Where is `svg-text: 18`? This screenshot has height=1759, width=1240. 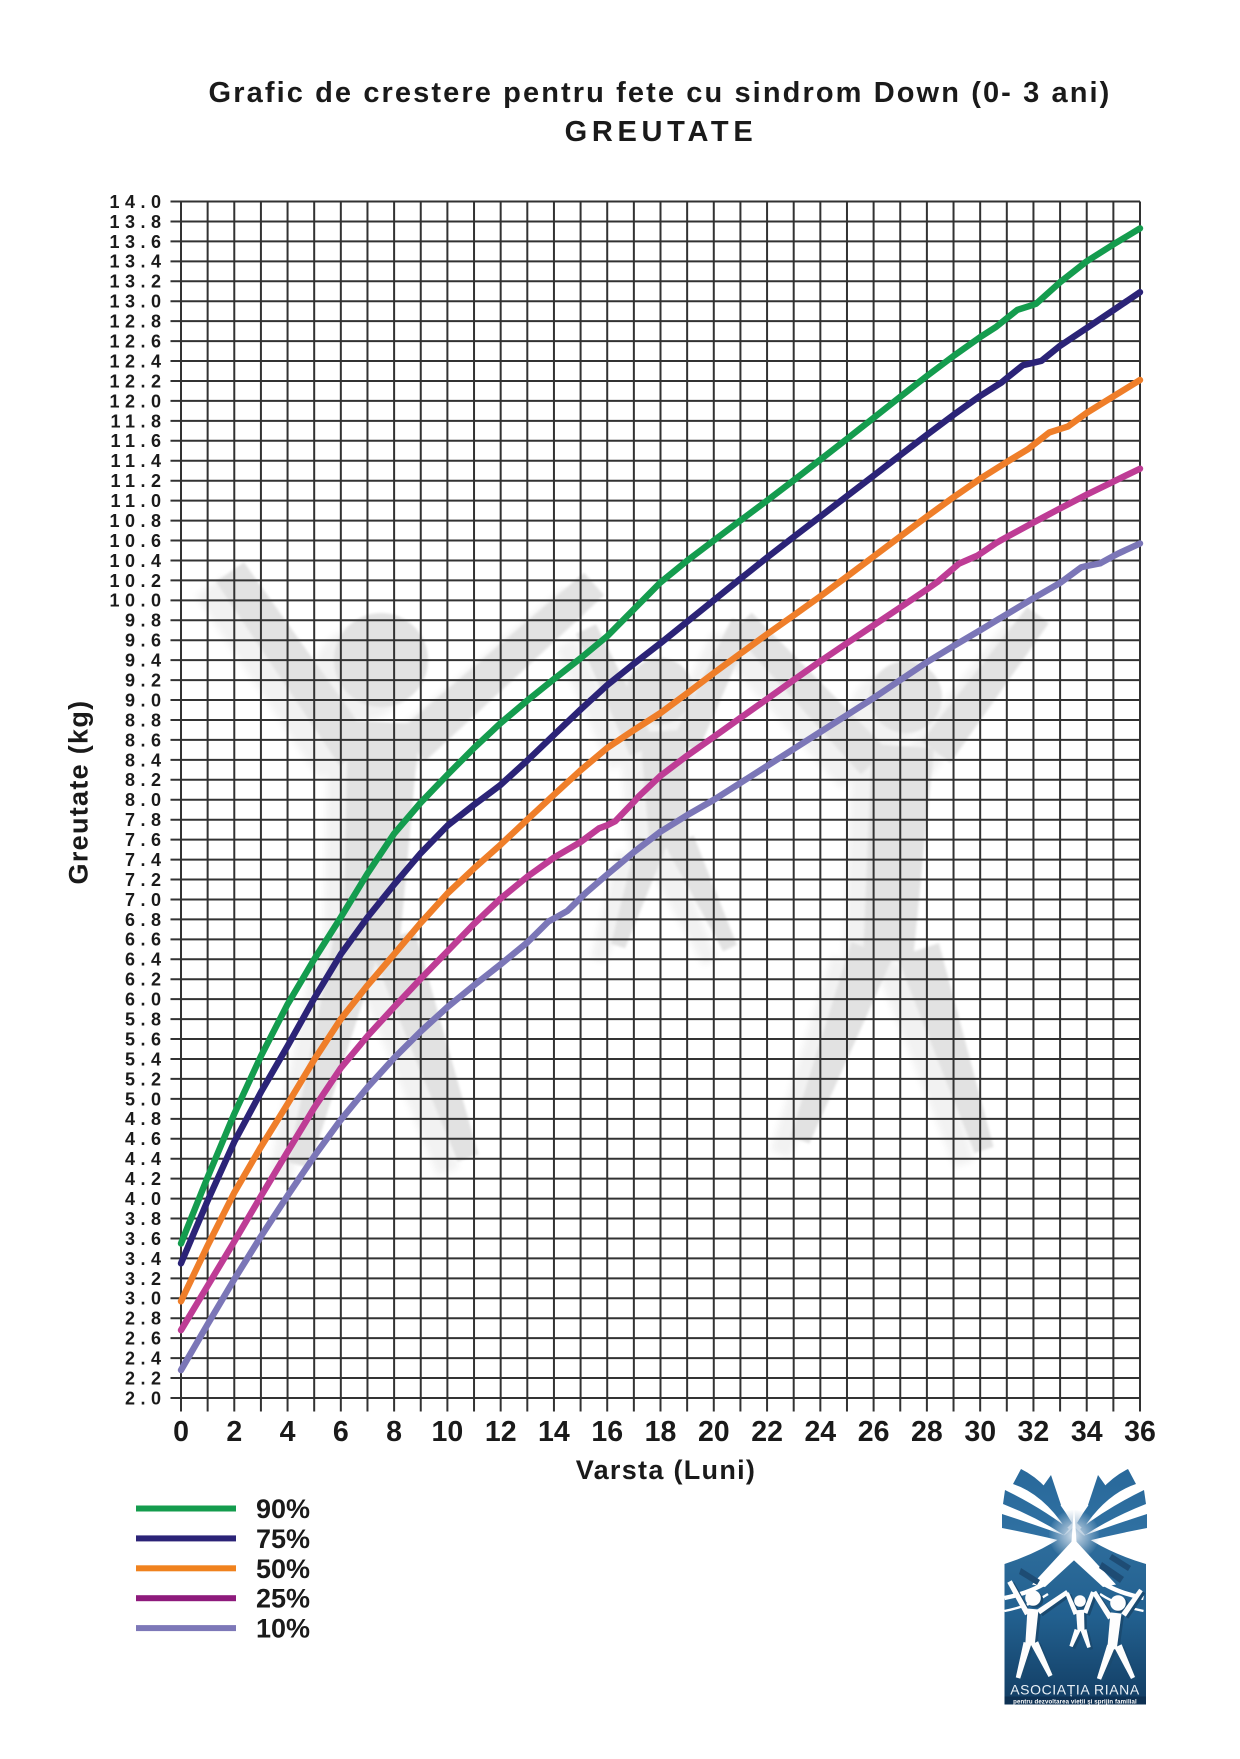 svg-text: 18 is located at coordinates (661, 1432).